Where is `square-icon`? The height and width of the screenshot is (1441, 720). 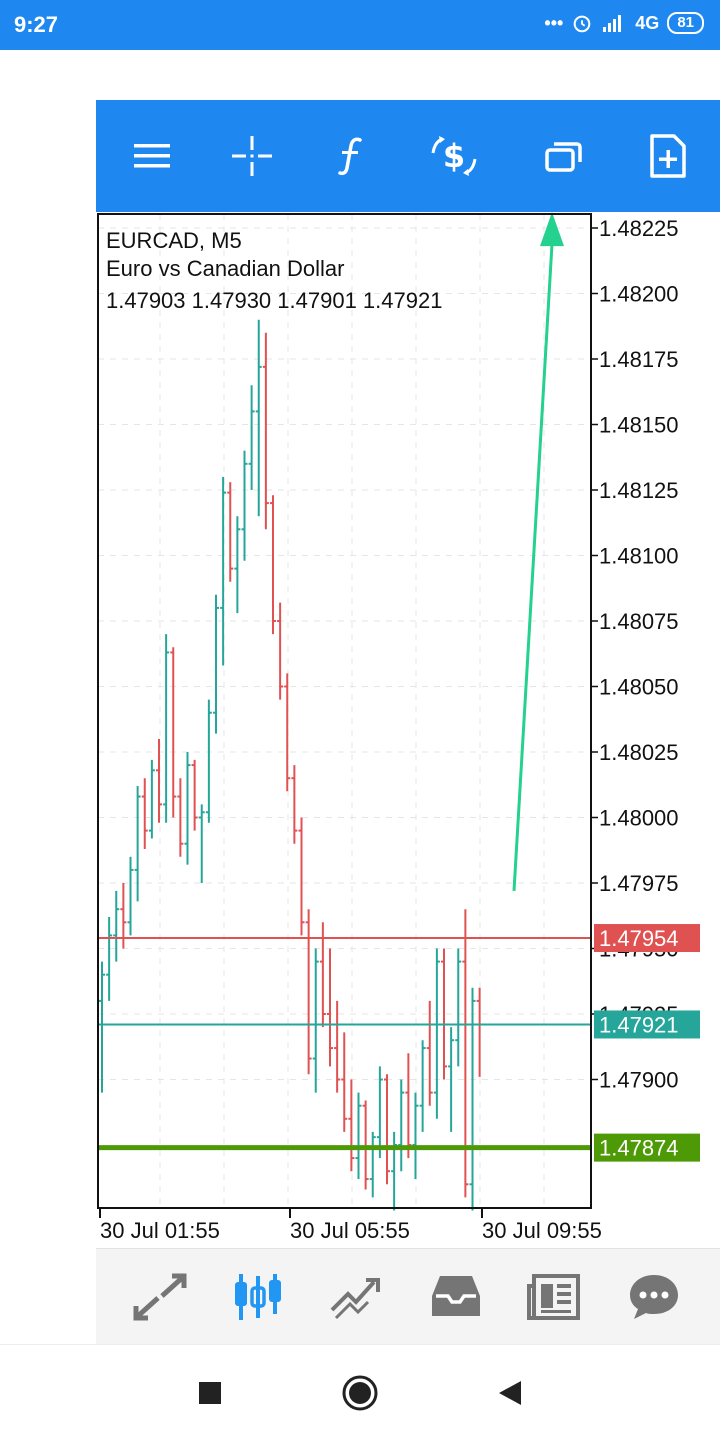 square-icon is located at coordinates (210, 1393).